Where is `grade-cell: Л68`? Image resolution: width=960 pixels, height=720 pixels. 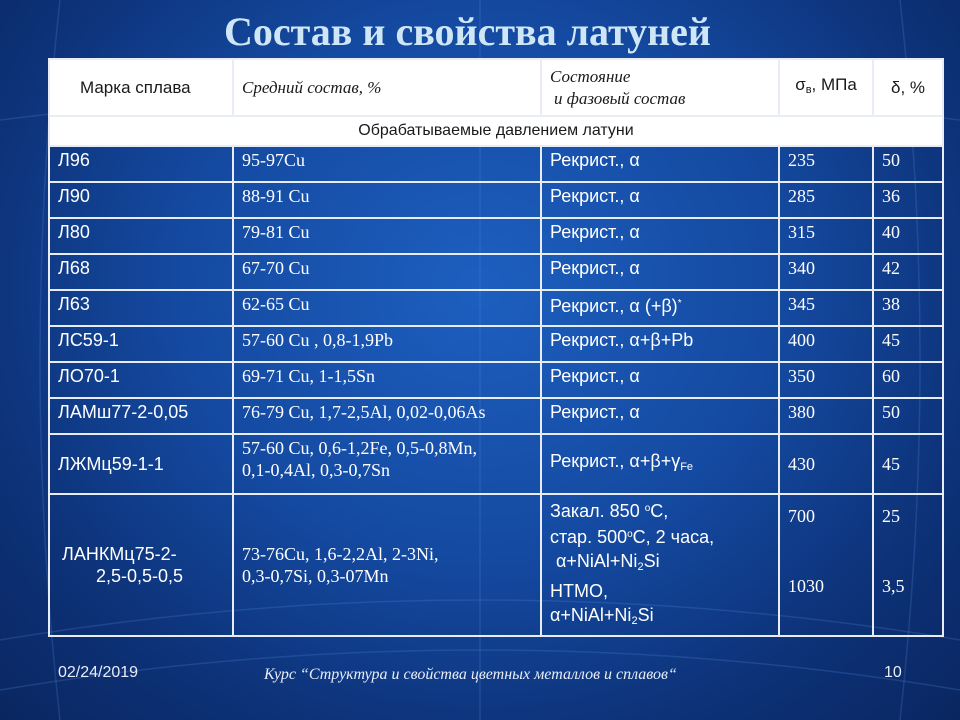
grade-cell: Л68 is located at coordinates (141, 272).